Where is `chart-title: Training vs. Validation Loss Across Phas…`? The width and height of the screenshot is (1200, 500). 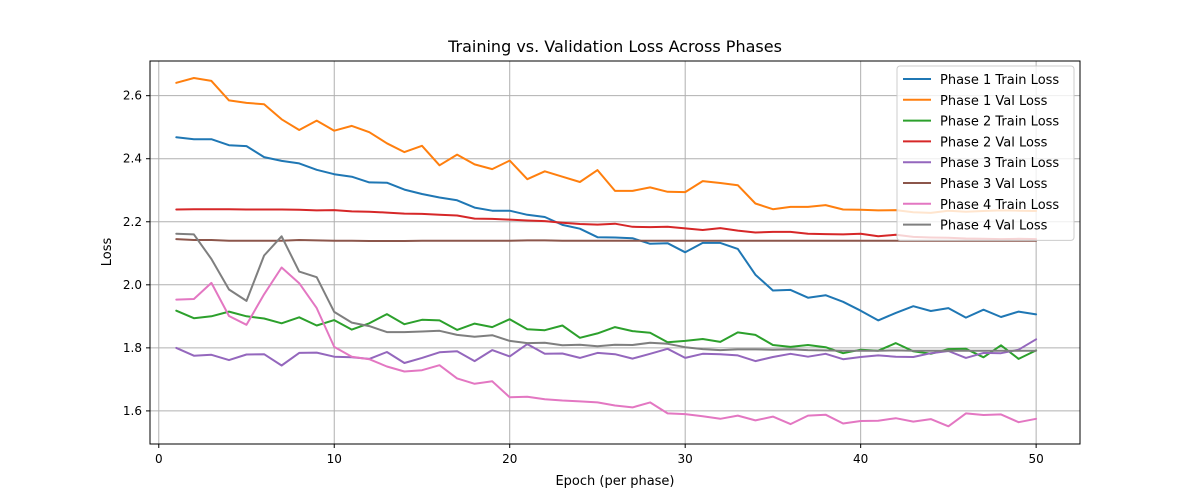 chart-title: Training vs. Validation Loss Across Phas… is located at coordinates (614, 46).